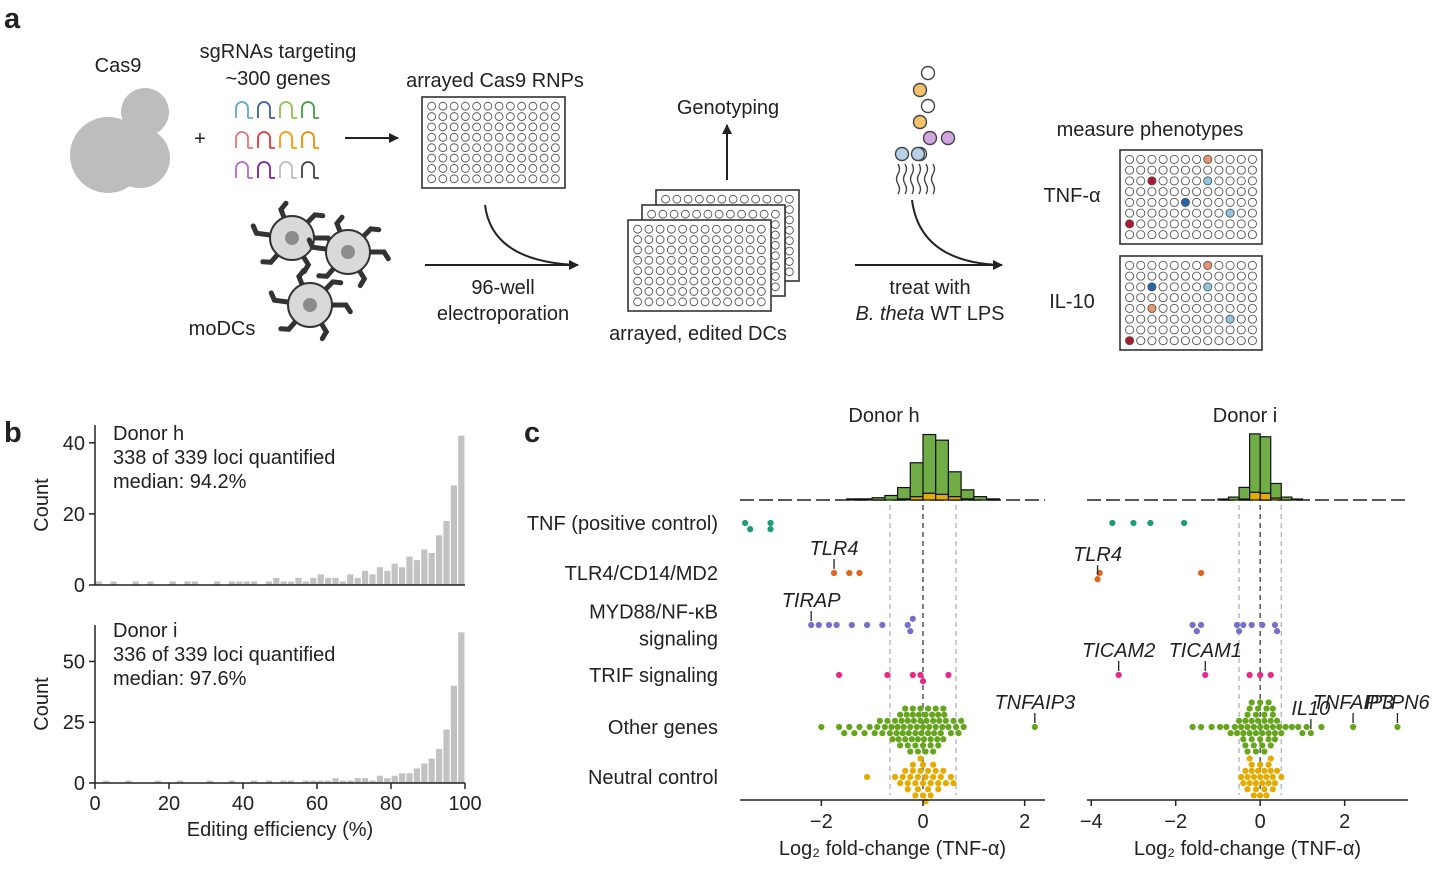 This screenshot has height=870, width=1452. Describe the element at coordinates (495, 81) in the screenshot. I see `label: arrayed Cas9 RNPs` at that location.